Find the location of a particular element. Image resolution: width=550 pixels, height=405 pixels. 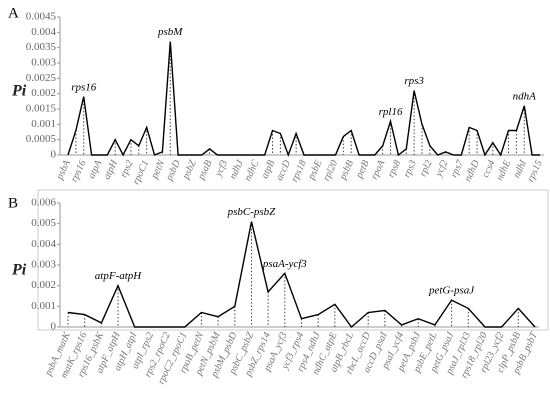

y-tick-label: 0.0035 is located at coordinates (41, 47).